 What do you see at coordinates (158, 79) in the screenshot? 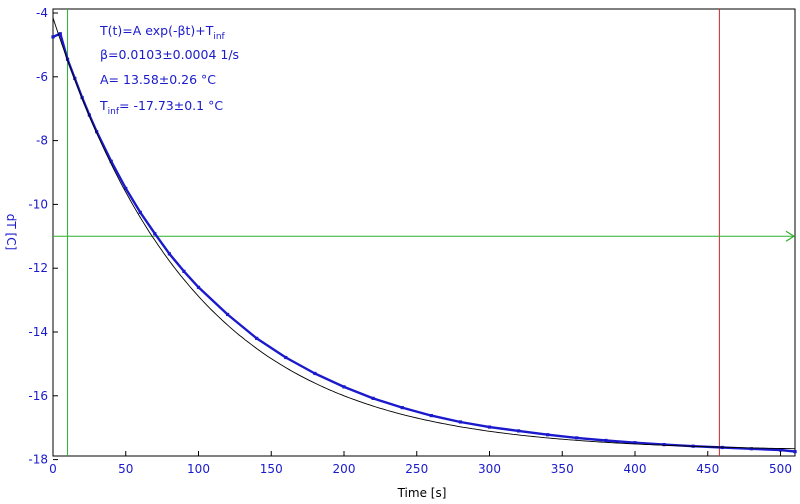
I see `annotation-a: A= 13.58±0.26 °C` at bounding box center [158, 79].